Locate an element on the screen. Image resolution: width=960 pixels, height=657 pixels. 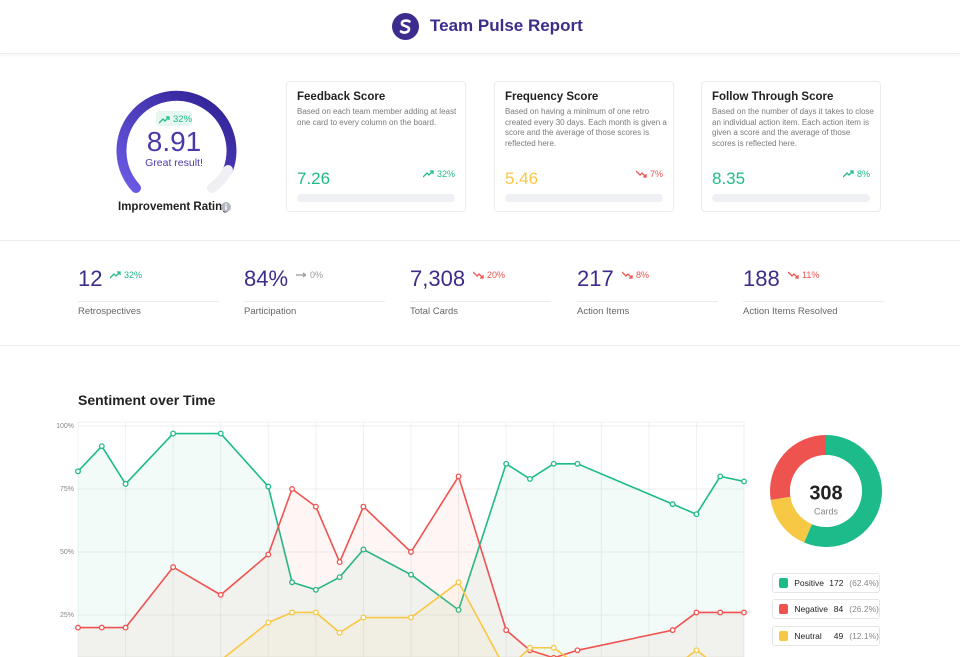
card-value: 8.35 is located at coordinates (729, 178).